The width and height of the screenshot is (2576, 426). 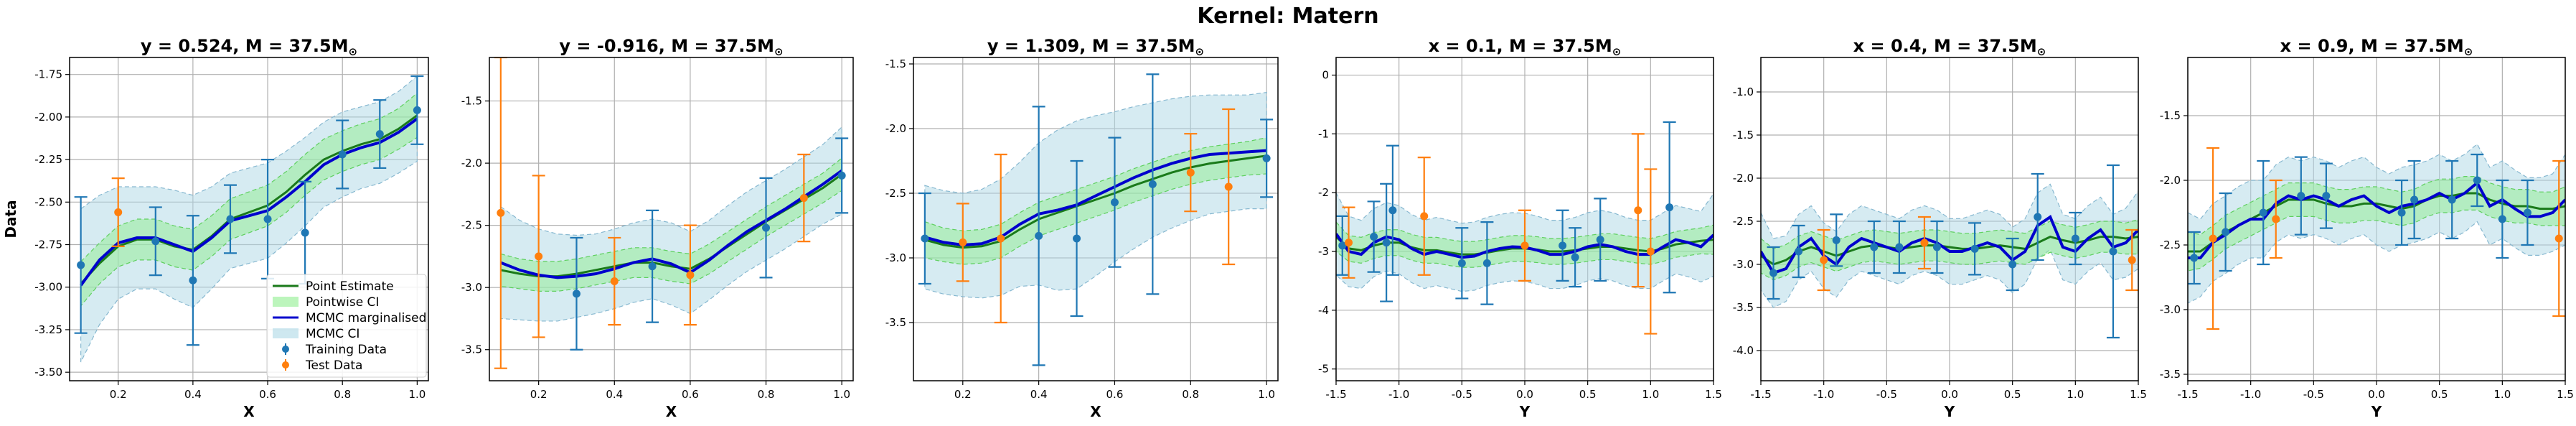 What do you see at coordinates (1524, 395) in the screenshot?
I see `x-tick-label: 0.0` at bounding box center [1524, 395].